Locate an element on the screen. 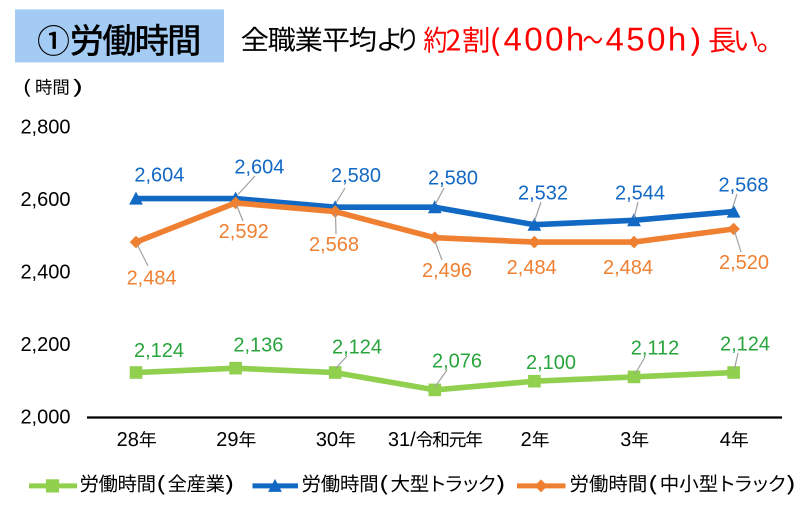  svg-text: 2,544 is located at coordinates (640, 194).